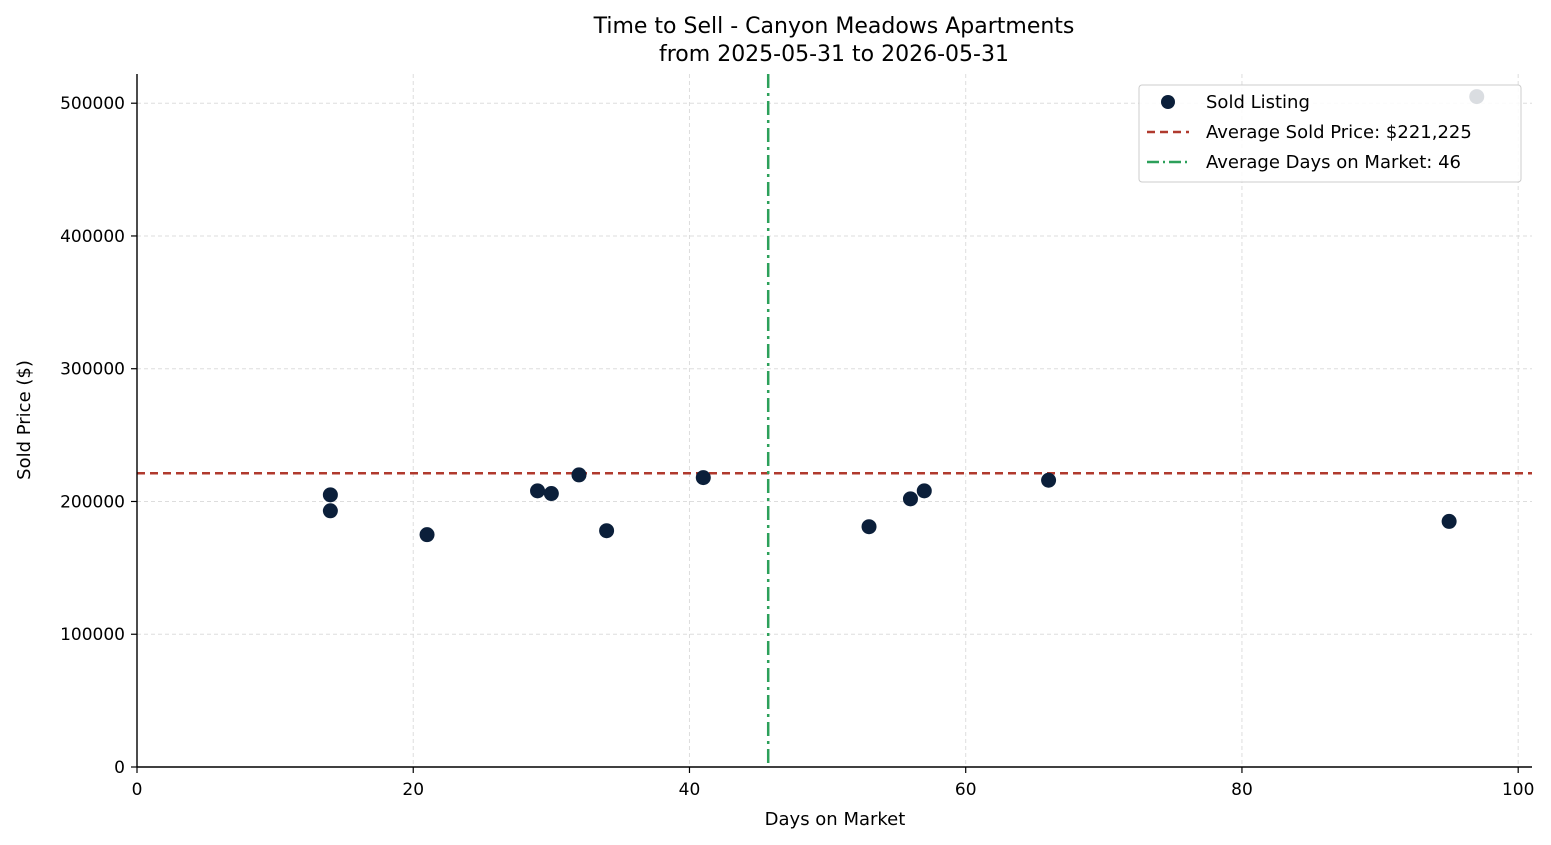  I want to click on legend-label-average-price: Average Sold Price: $221,225, so click(1339, 132).